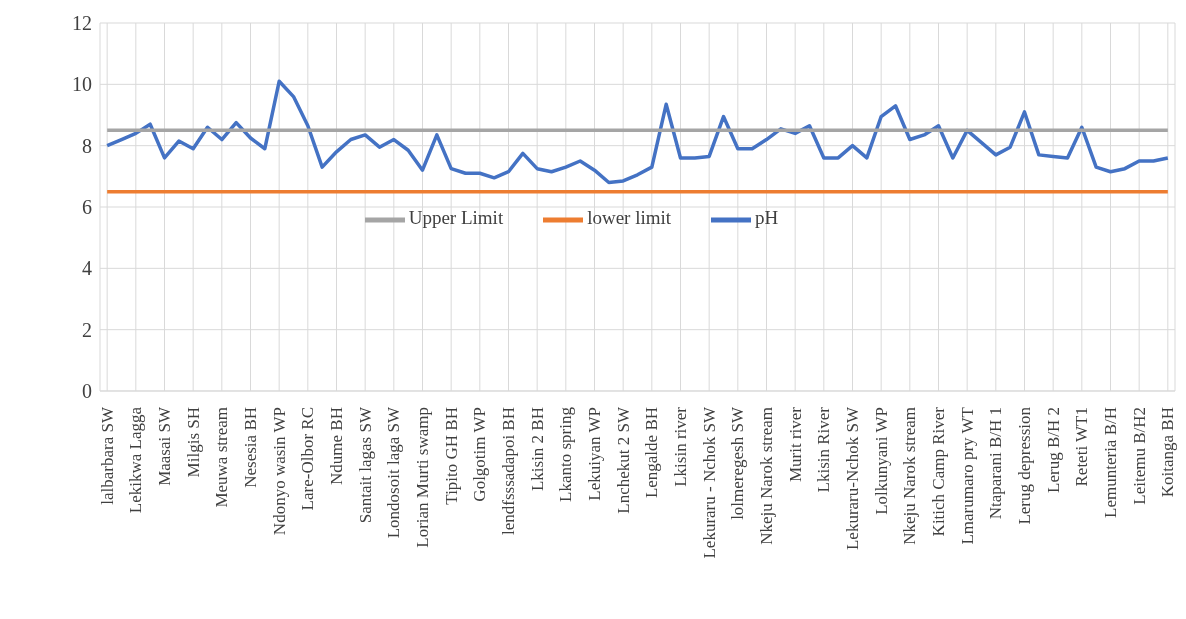 The width and height of the screenshot is (1186, 619). I want to click on x-tick-label: Golgotim WP, so click(480, 454).